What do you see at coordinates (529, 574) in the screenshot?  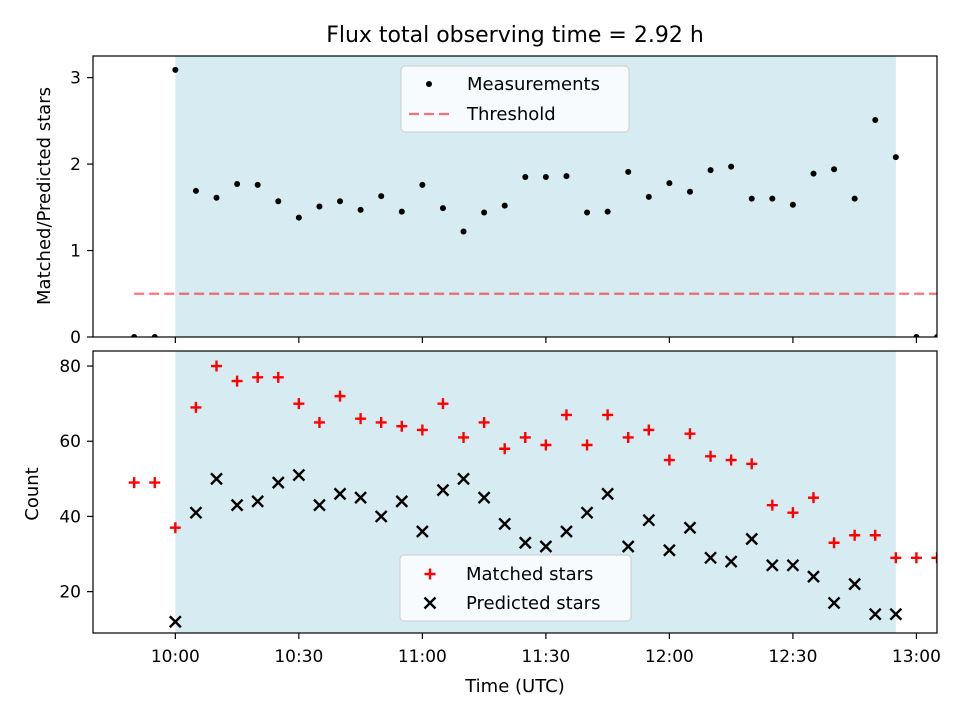 I see `legend-matched-label: Matched stars` at bounding box center [529, 574].